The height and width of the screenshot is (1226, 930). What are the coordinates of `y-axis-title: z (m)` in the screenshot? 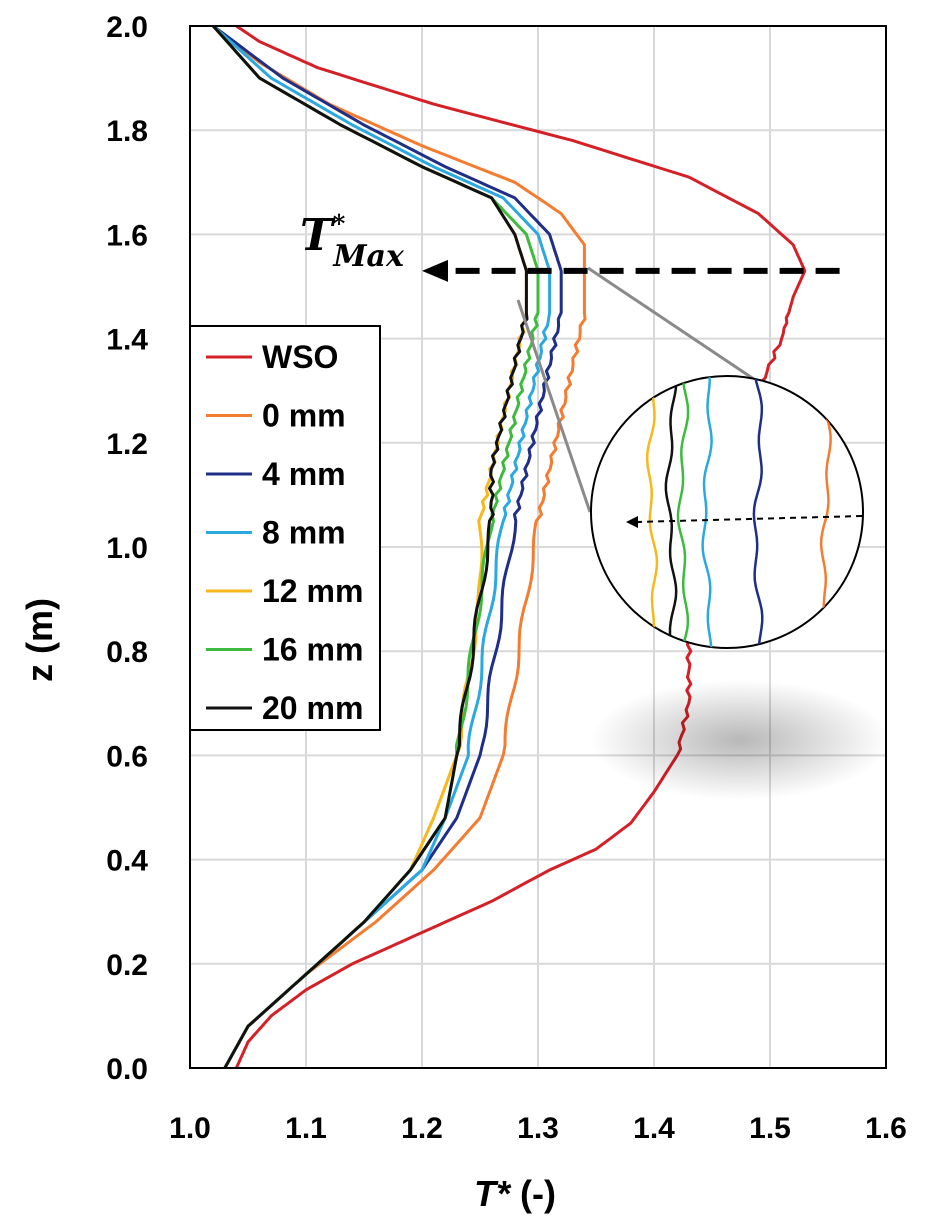 It's located at (39, 640).